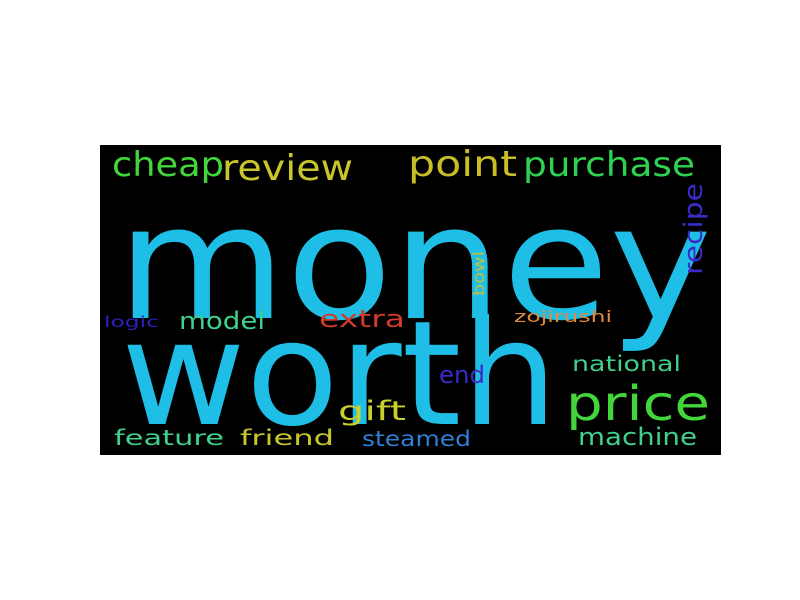 The image size is (800, 600). Describe the element at coordinates (287, 438) in the screenshot. I see `word-friend: friend` at that location.